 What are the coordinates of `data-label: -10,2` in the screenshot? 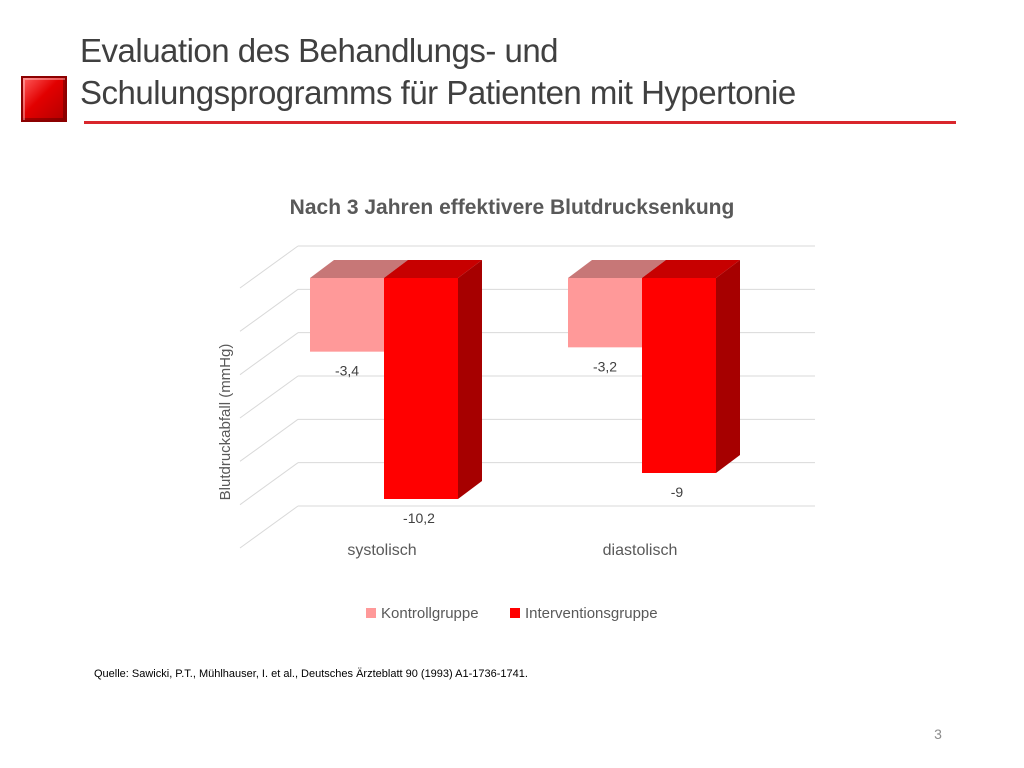 It's located at (419, 518).